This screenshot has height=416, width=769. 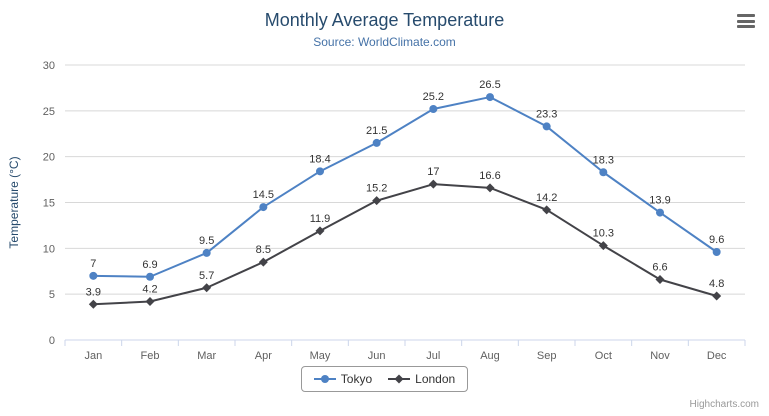 I want to click on data-label: 23.3, so click(x=546, y=114).